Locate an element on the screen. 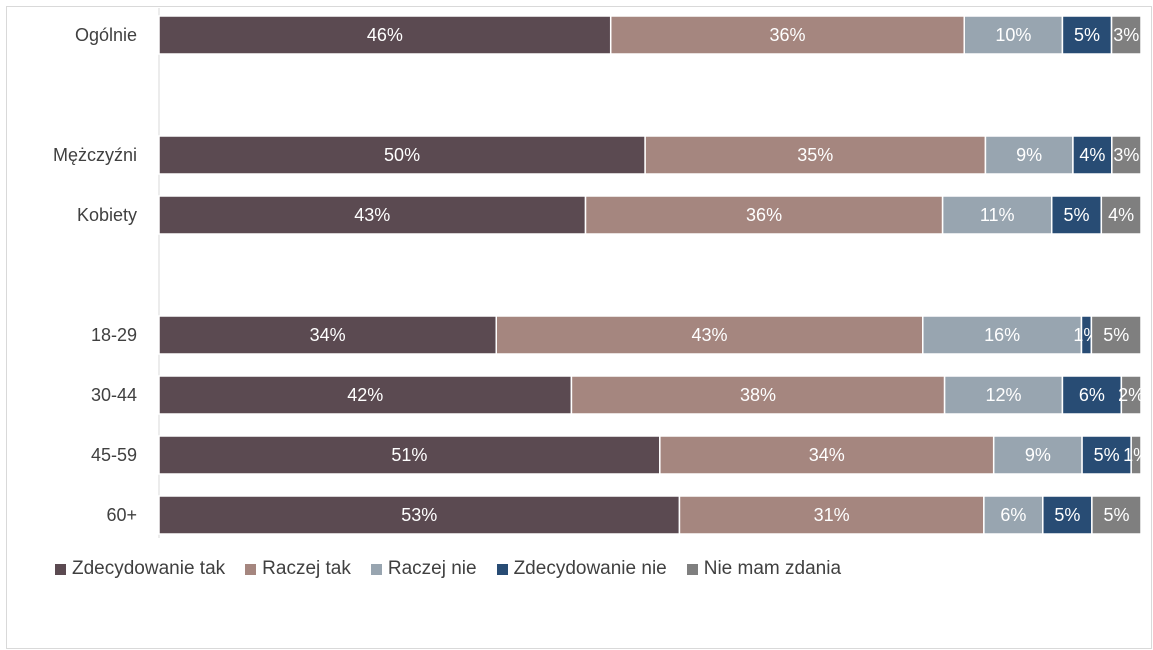  data-label: 31% is located at coordinates (832, 515).